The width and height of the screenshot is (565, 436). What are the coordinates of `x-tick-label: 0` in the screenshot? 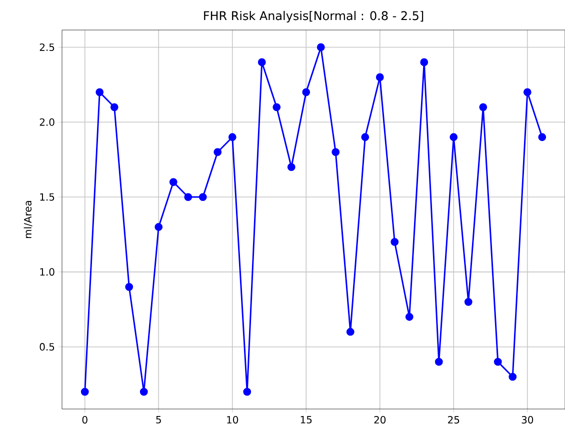 It's located at (85, 420).